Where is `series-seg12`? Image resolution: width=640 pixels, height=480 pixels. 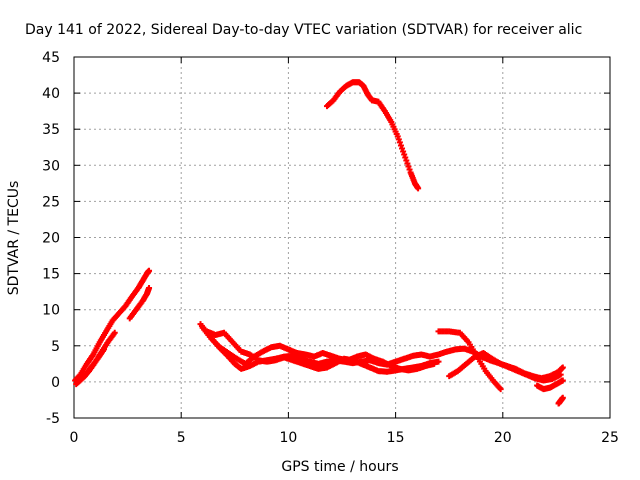
series-seg12 is located at coordinates (560, 400).